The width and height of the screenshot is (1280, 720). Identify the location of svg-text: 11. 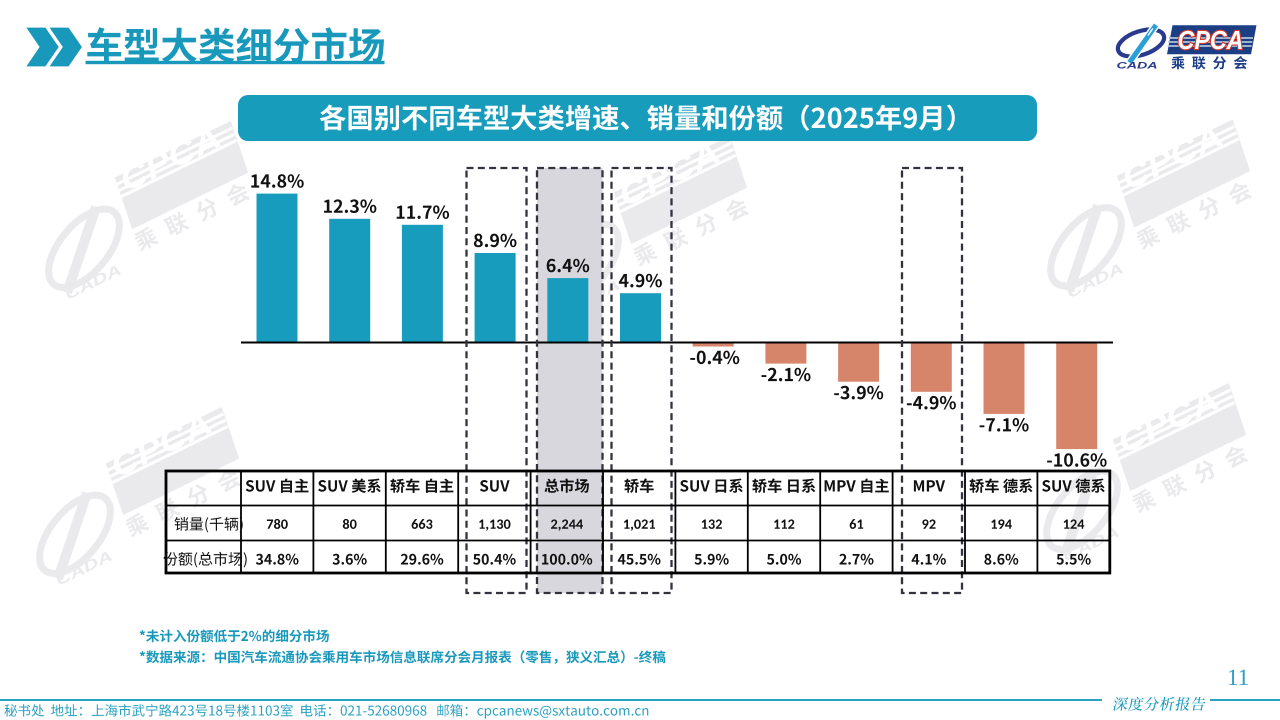
(1238, 677).